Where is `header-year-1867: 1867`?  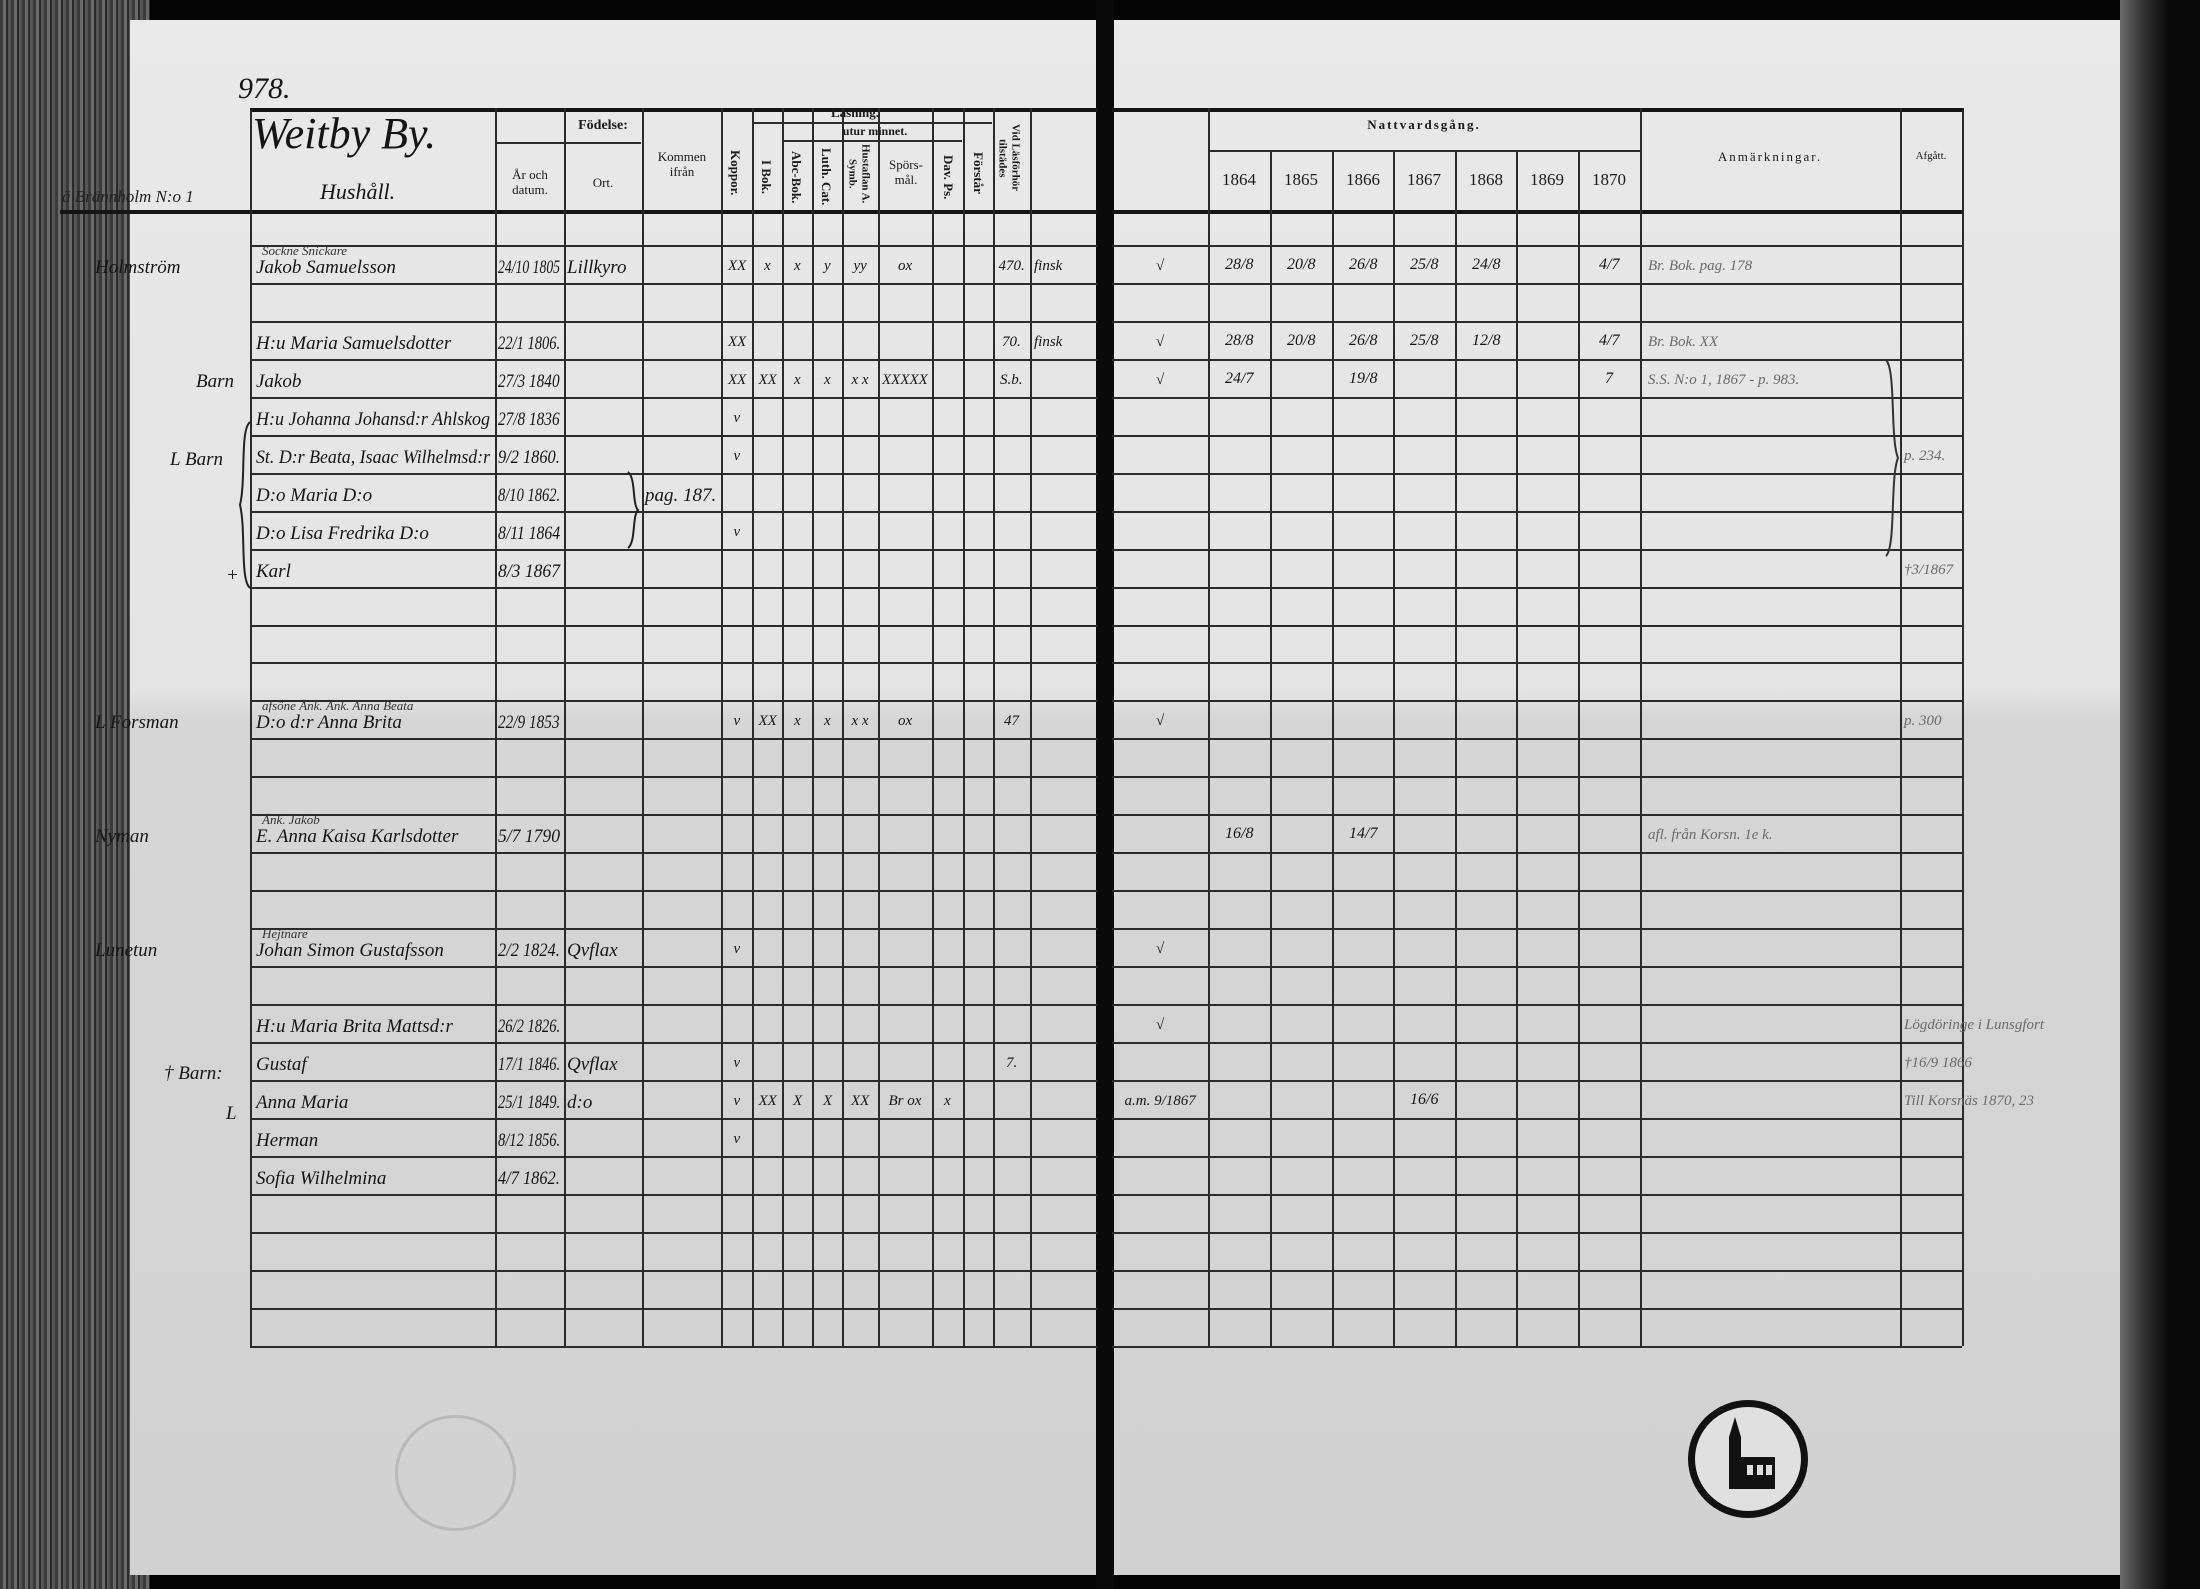
header-year-1867: 1867 is located at coordinates (1424, 179).